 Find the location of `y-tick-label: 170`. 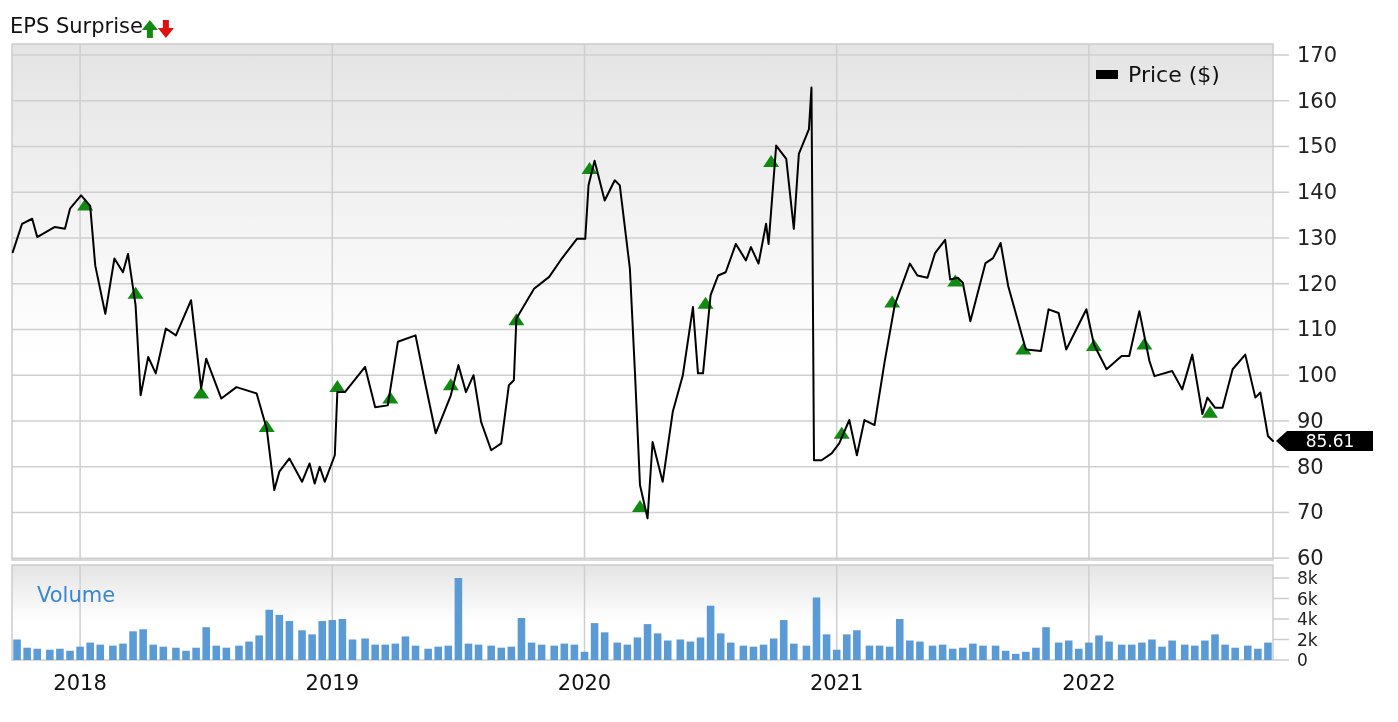

y-tick-label: 170 is located at coordinates (1317, 54).